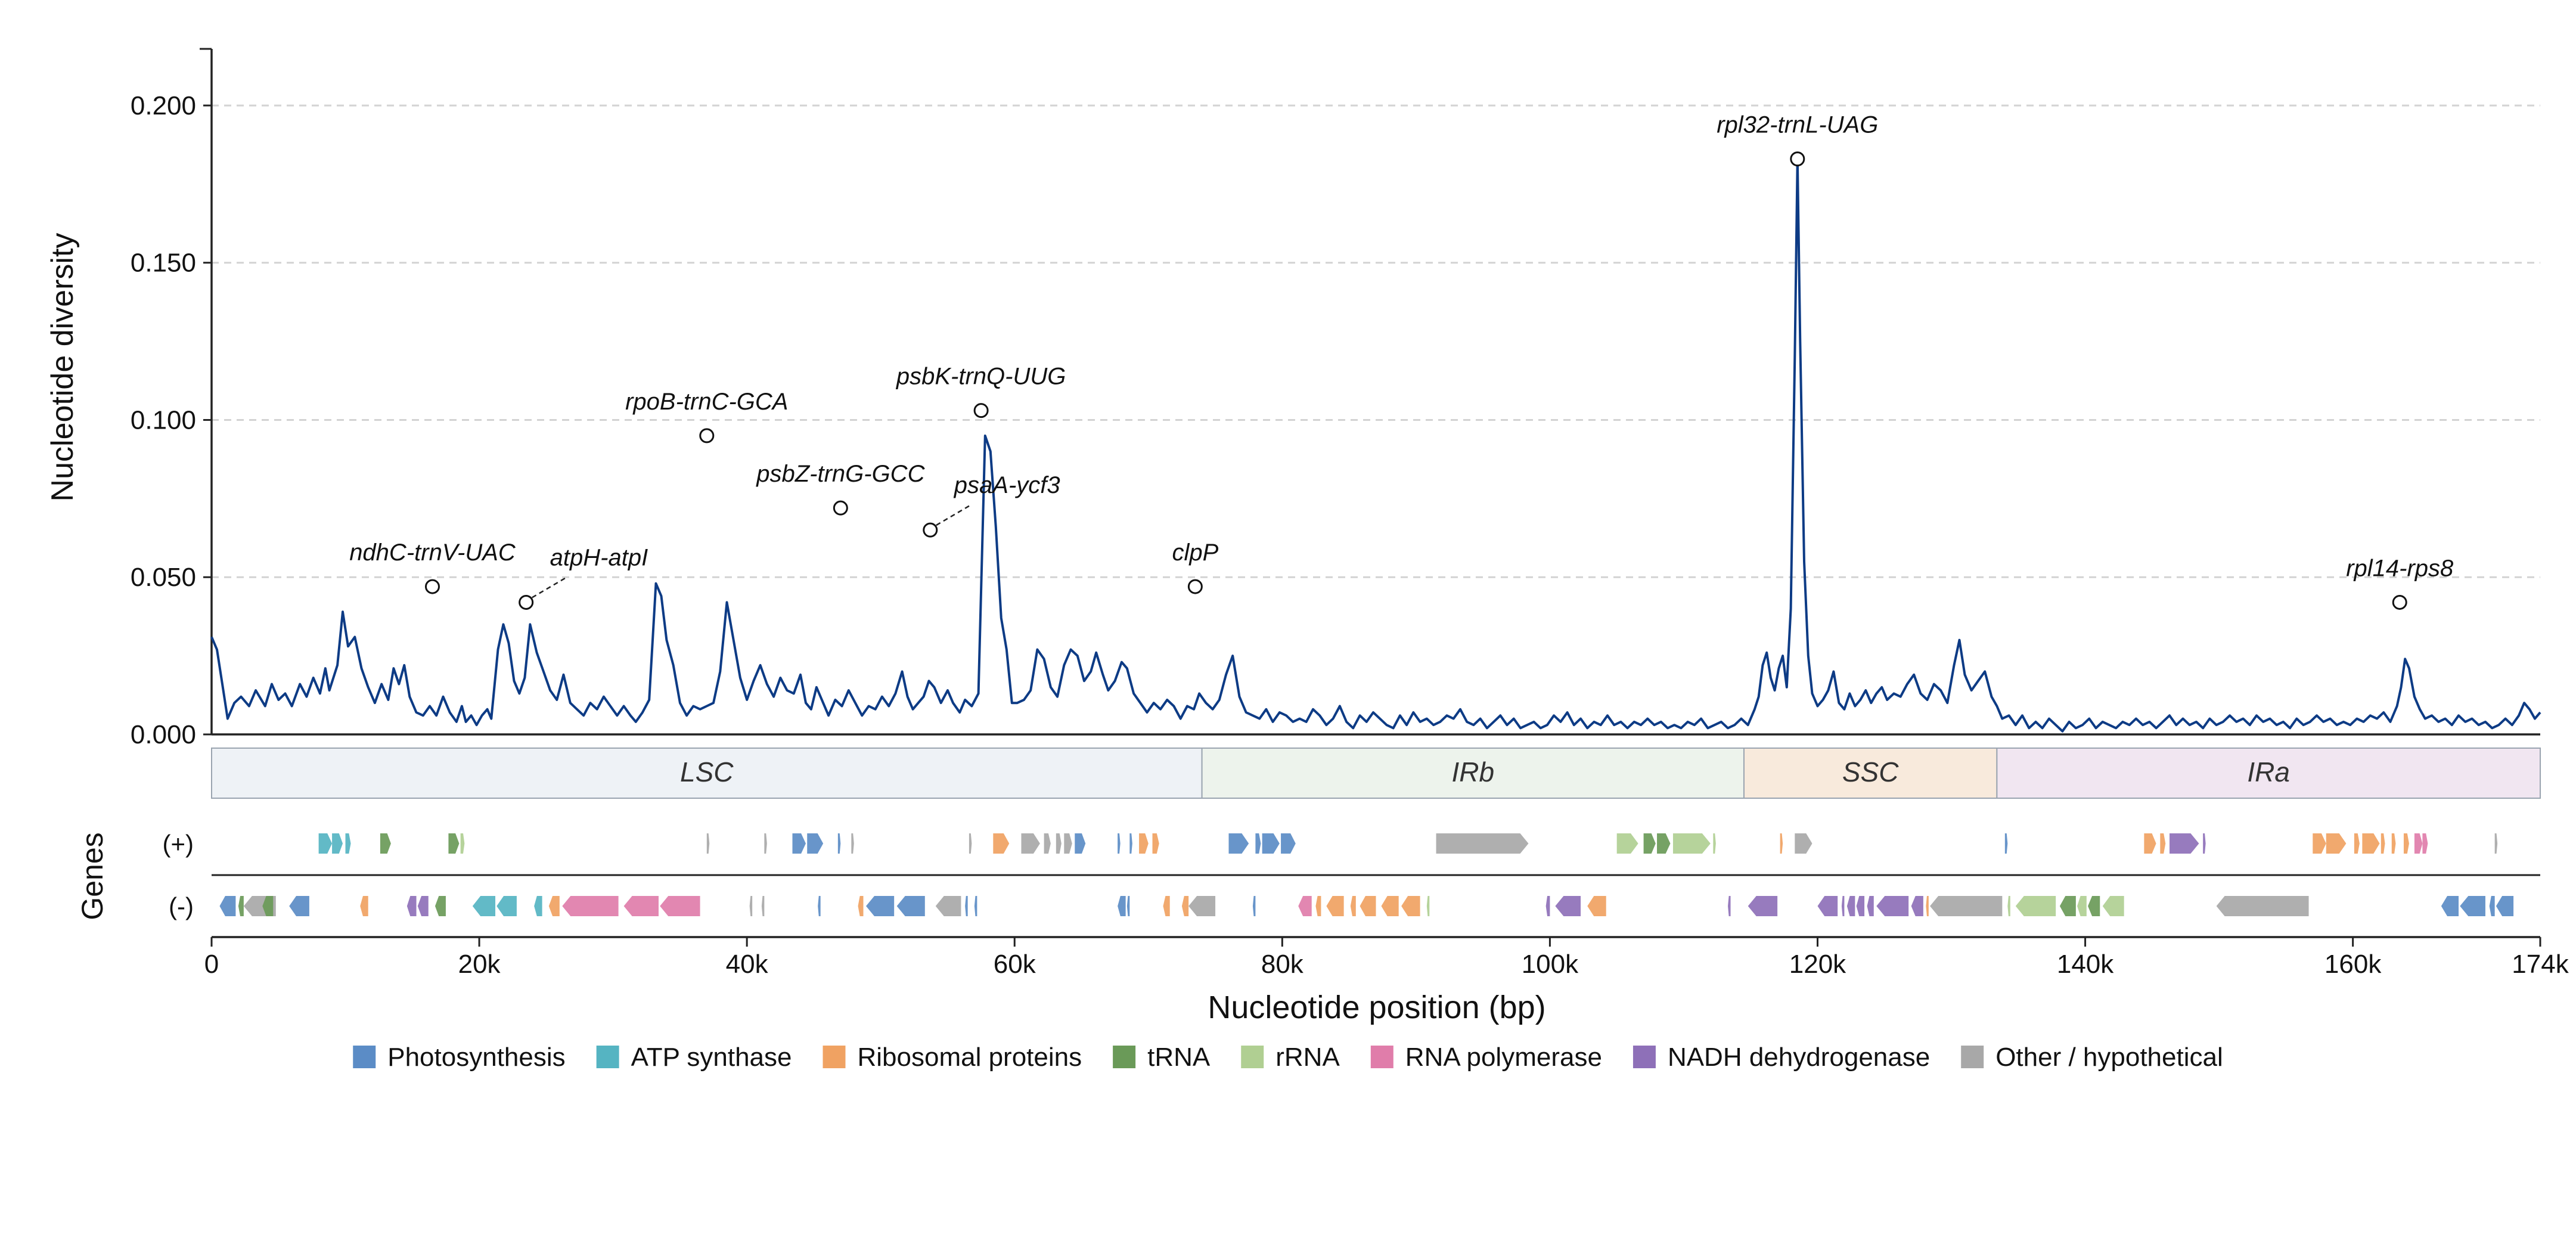 This screenshot has height=1256, width=2576. I want to click on peak-label: rpl32-trnL-UAG, so click(1797, 125).